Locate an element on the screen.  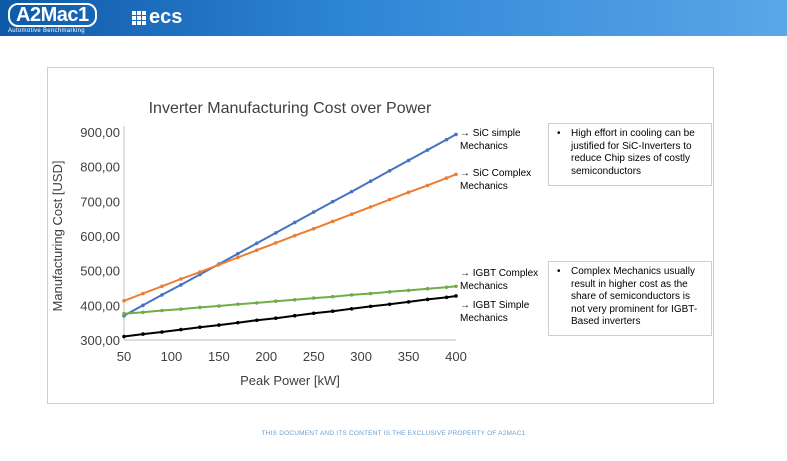
a2mac1-logo: A2Mac1 Automotive Benchmarking is located at coordinates (52, 18).